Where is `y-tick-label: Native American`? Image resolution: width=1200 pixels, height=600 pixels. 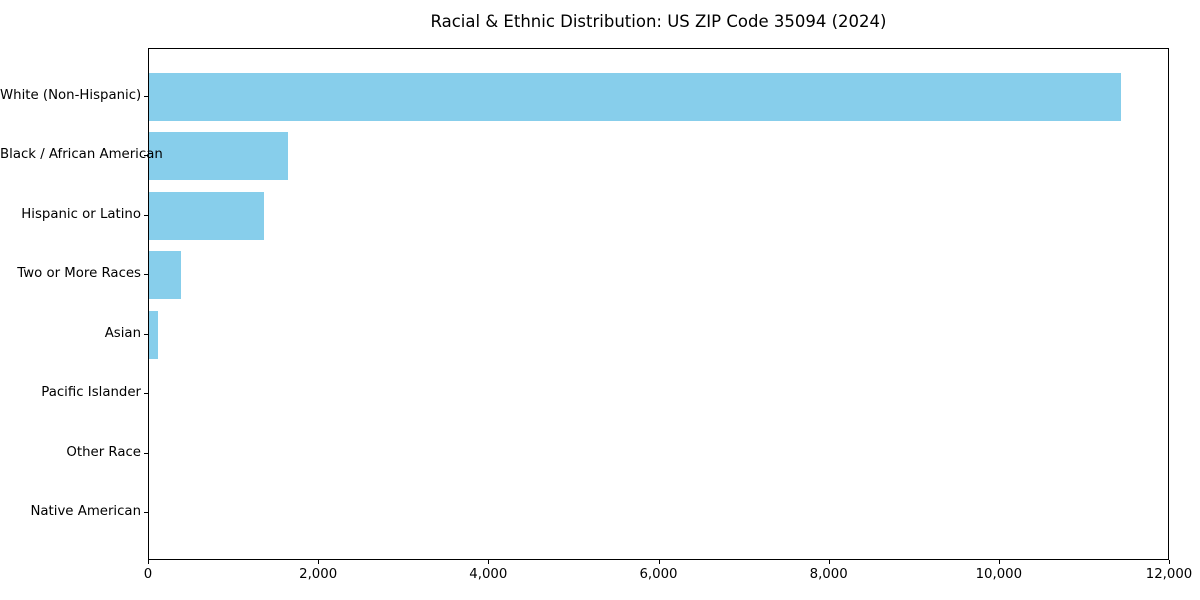
y-tick-label: Native American is located at coordinates (85, 511).